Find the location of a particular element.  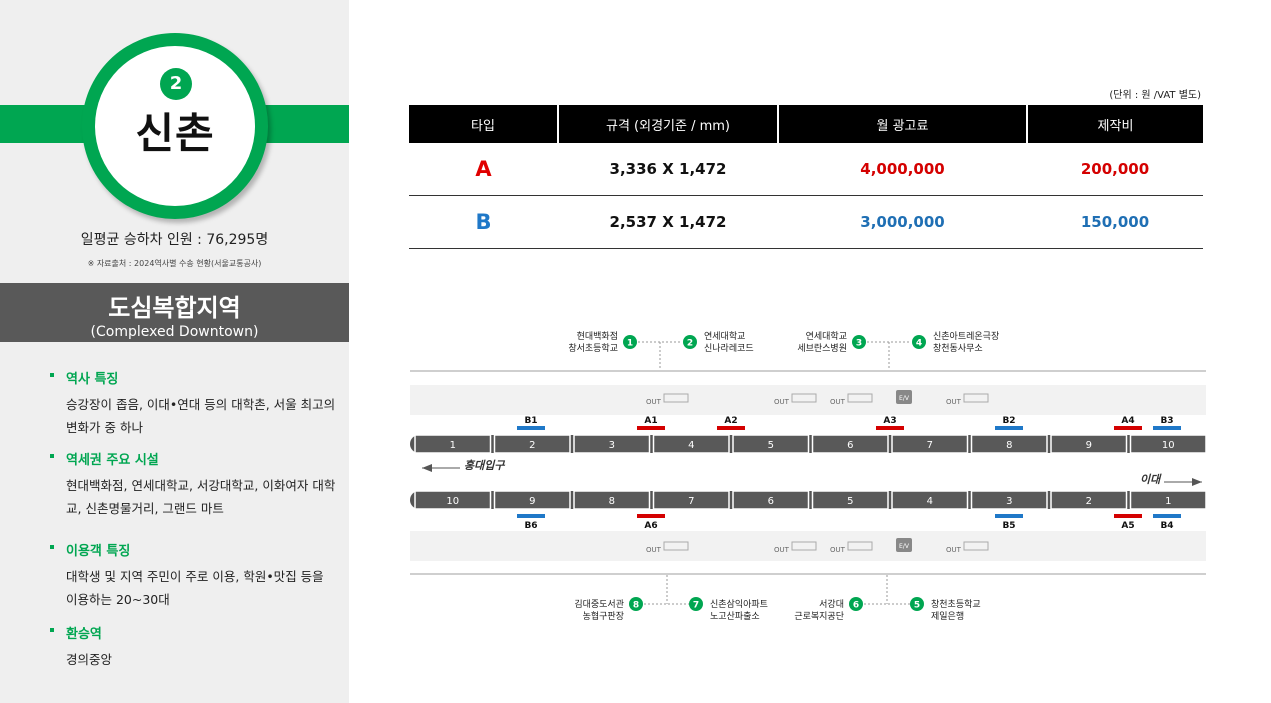

exit-number: 1 is located at coordinates (630, 344).